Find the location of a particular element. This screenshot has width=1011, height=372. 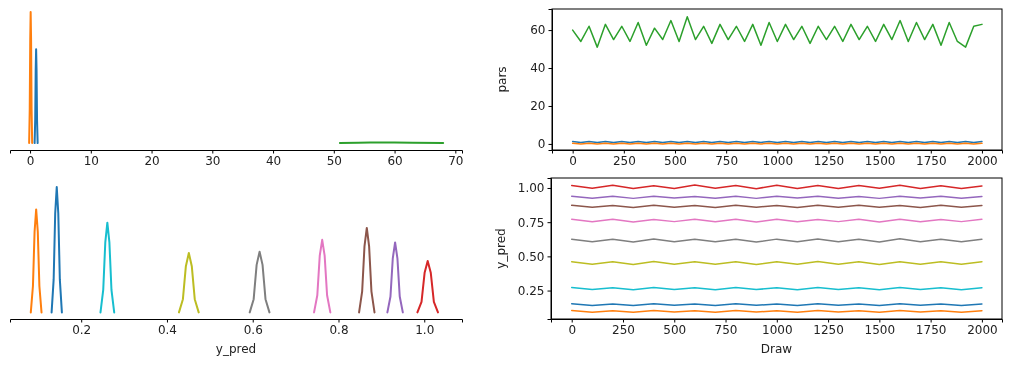

y-tick-label: 1.00 is located at coordinates (531, 188).